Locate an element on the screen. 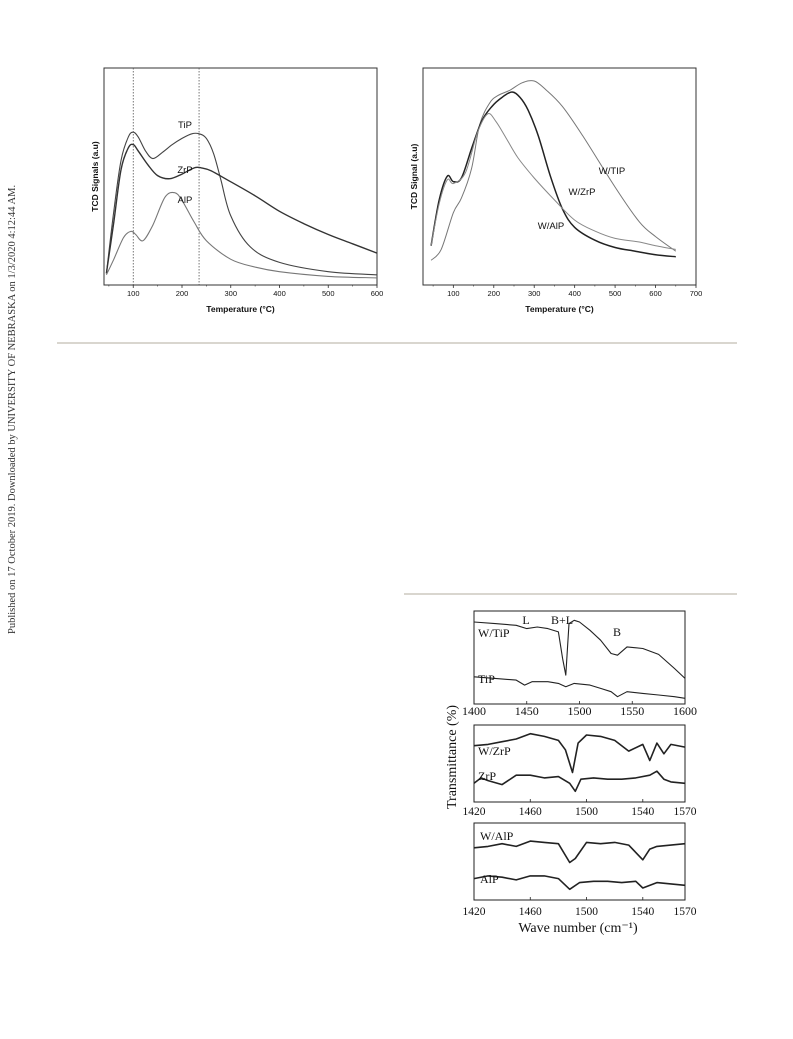 This screenshot has width=793, height=1039. chart1-x-tick-label-2: 300 is located at coordinates (230, 293).